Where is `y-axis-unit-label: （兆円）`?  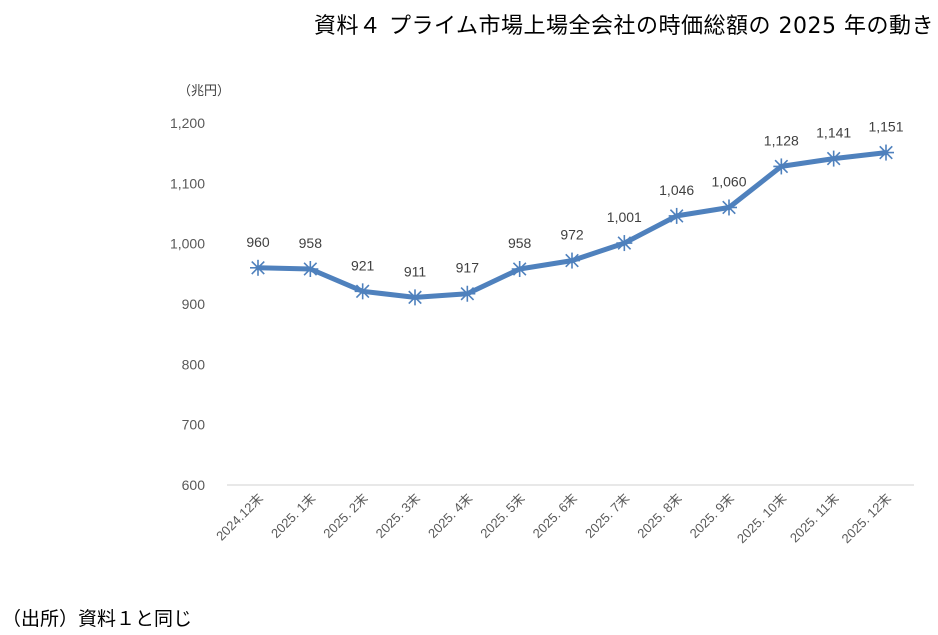
y-axis-unit-label: （兆円） is located at coordinates (204, 91).